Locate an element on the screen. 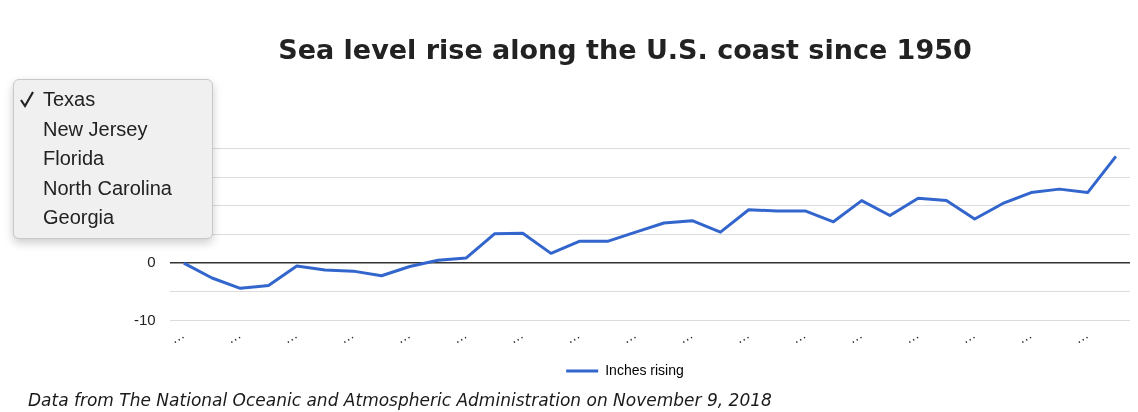 This screenshot has height=412, width=1138. text: Data from The National Oceanic and Atmospheric Administration on November 9, 2018 is located at coordinates (400, 400).